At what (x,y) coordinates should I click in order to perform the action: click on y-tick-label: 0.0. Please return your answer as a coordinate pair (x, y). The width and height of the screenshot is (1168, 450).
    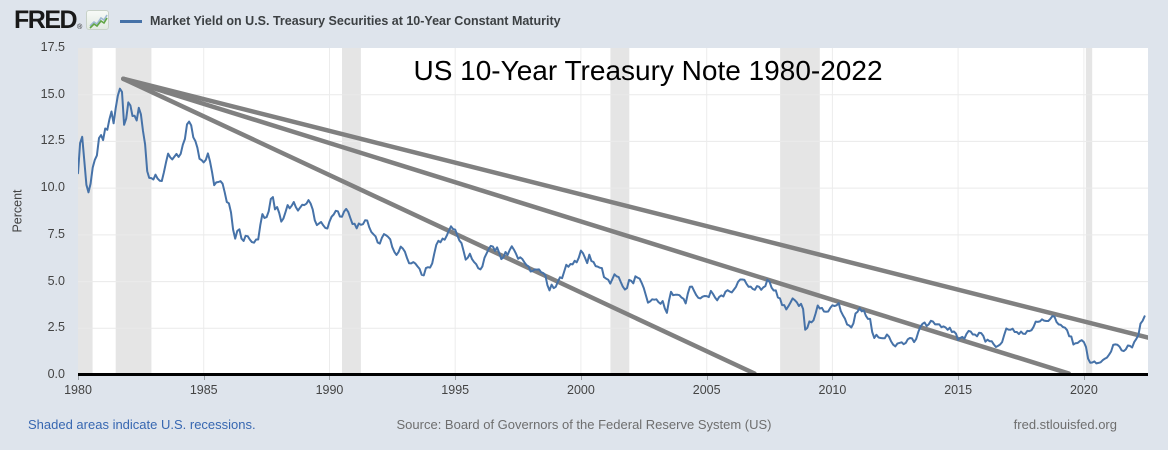
    Looking at the image, I should click on (56, 374).